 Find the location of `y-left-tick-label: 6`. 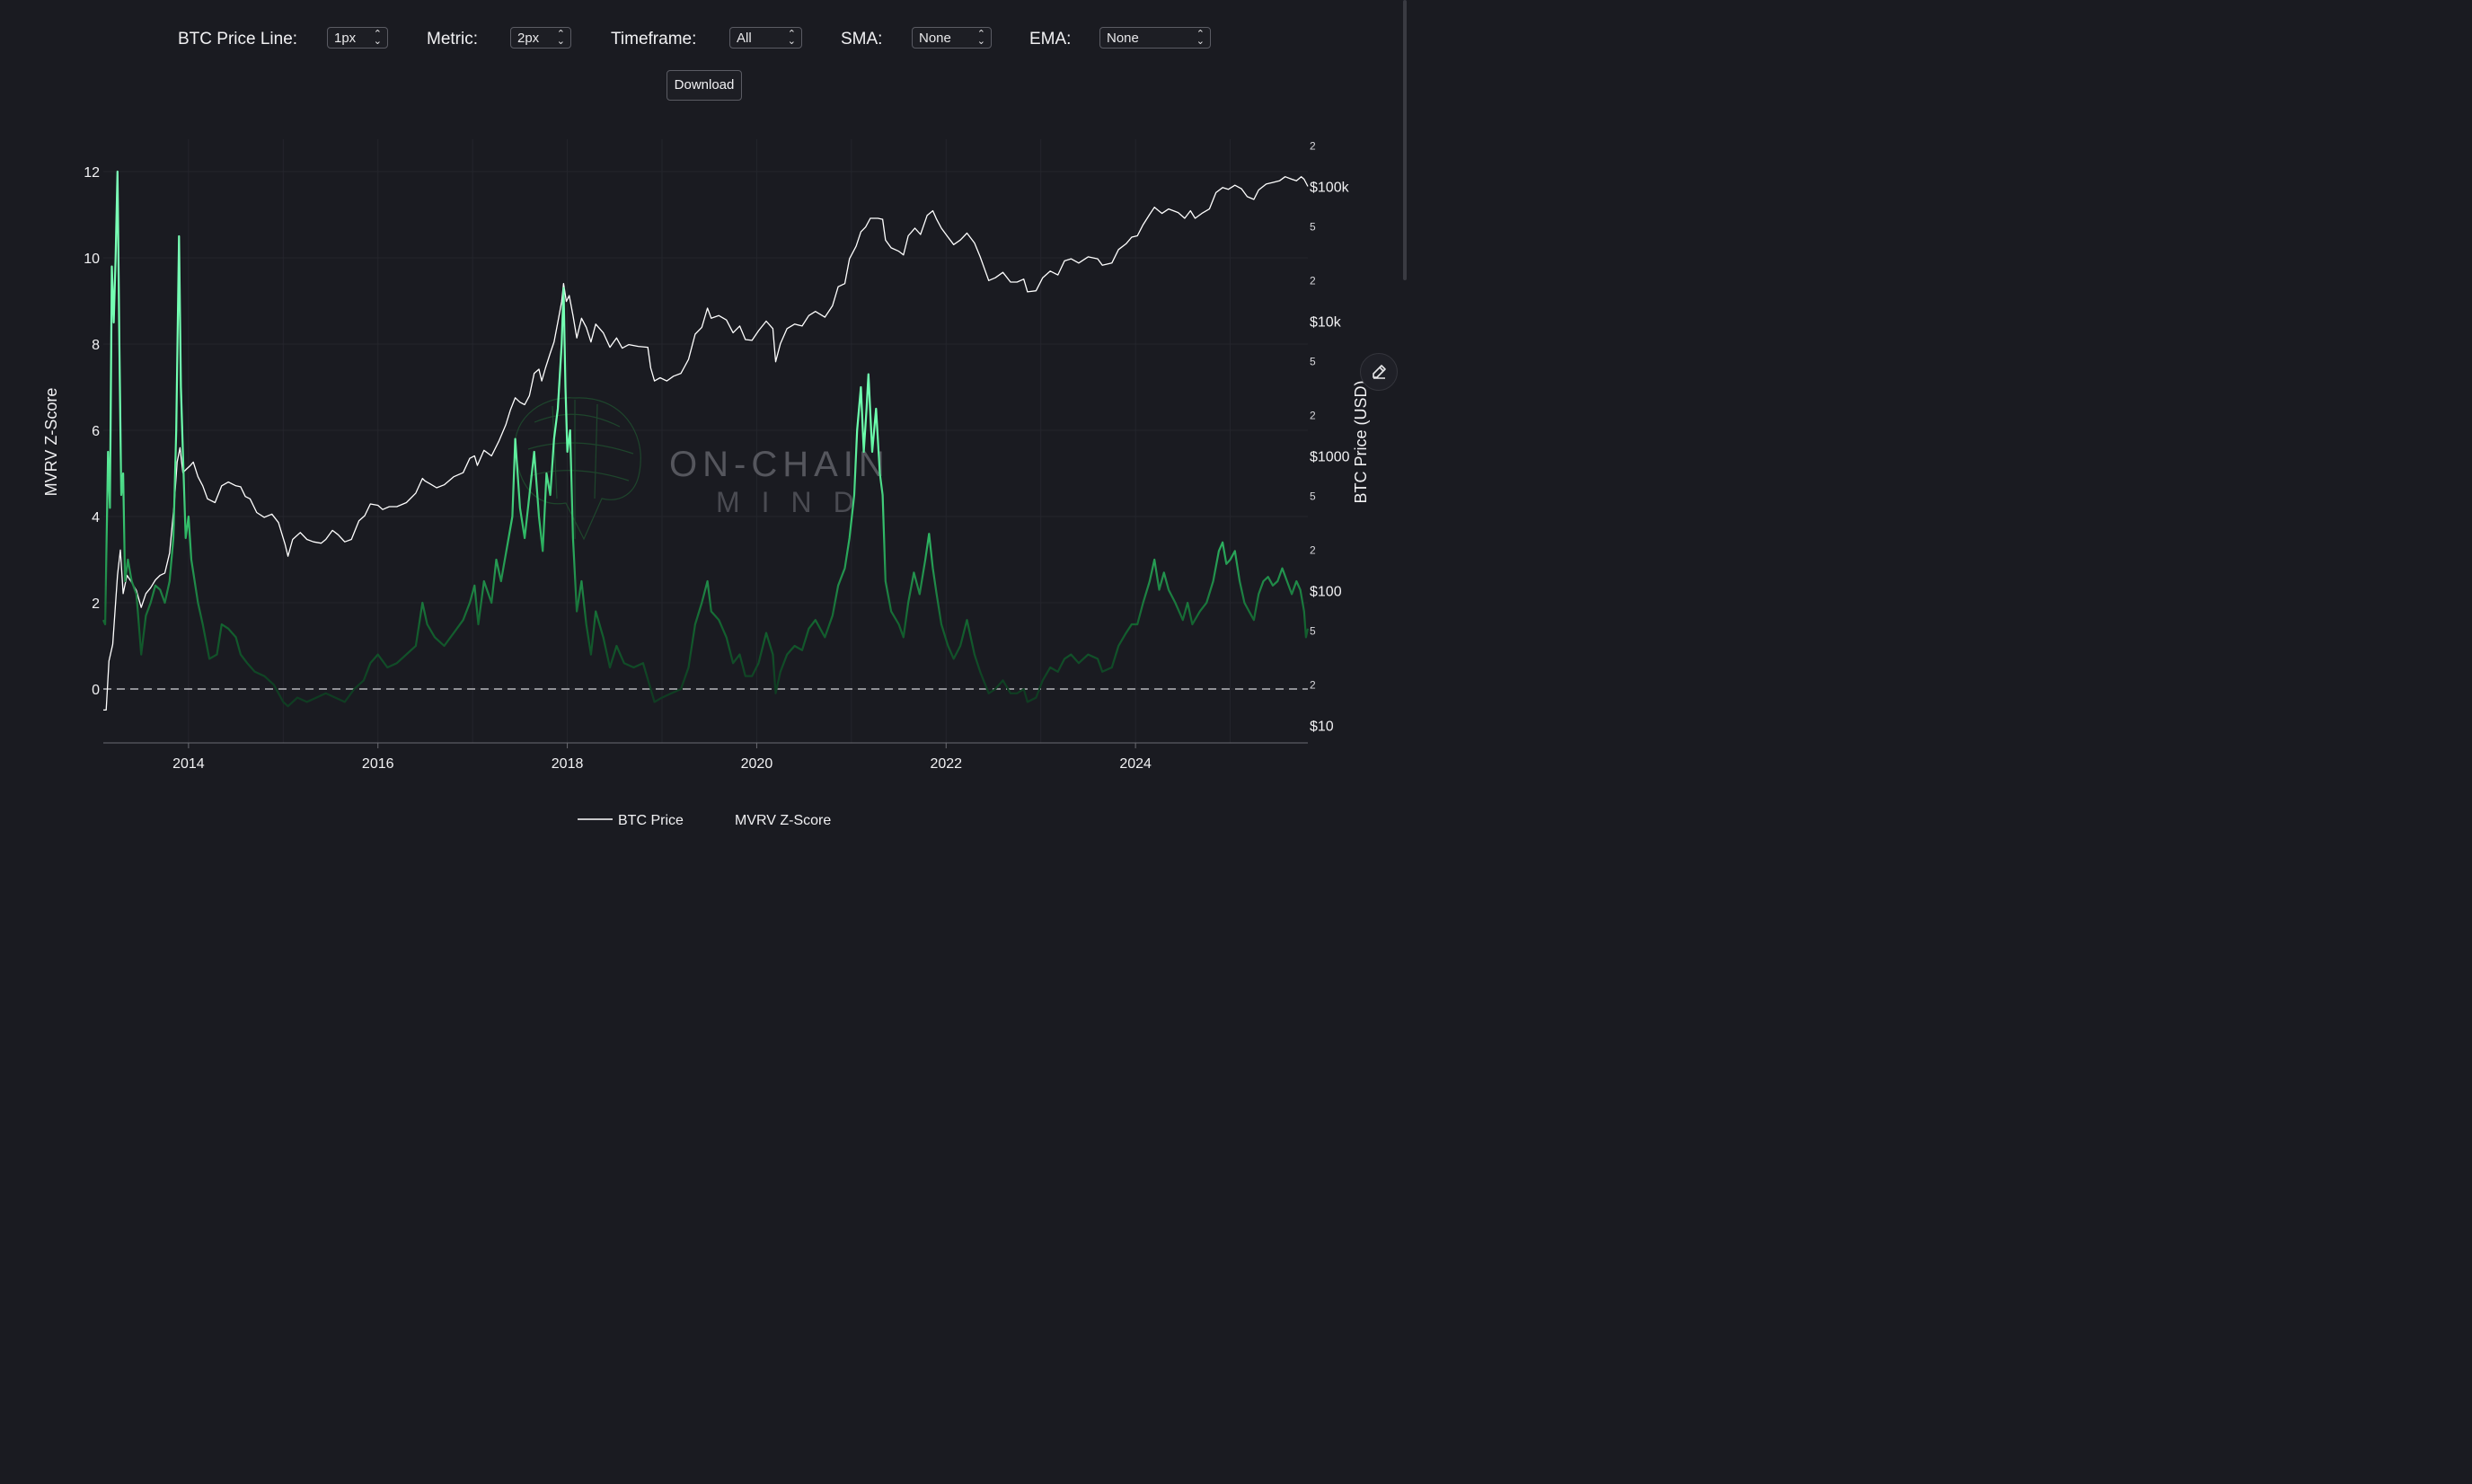

y-left-tick-label: 6 is located at coordinates (96, 431).